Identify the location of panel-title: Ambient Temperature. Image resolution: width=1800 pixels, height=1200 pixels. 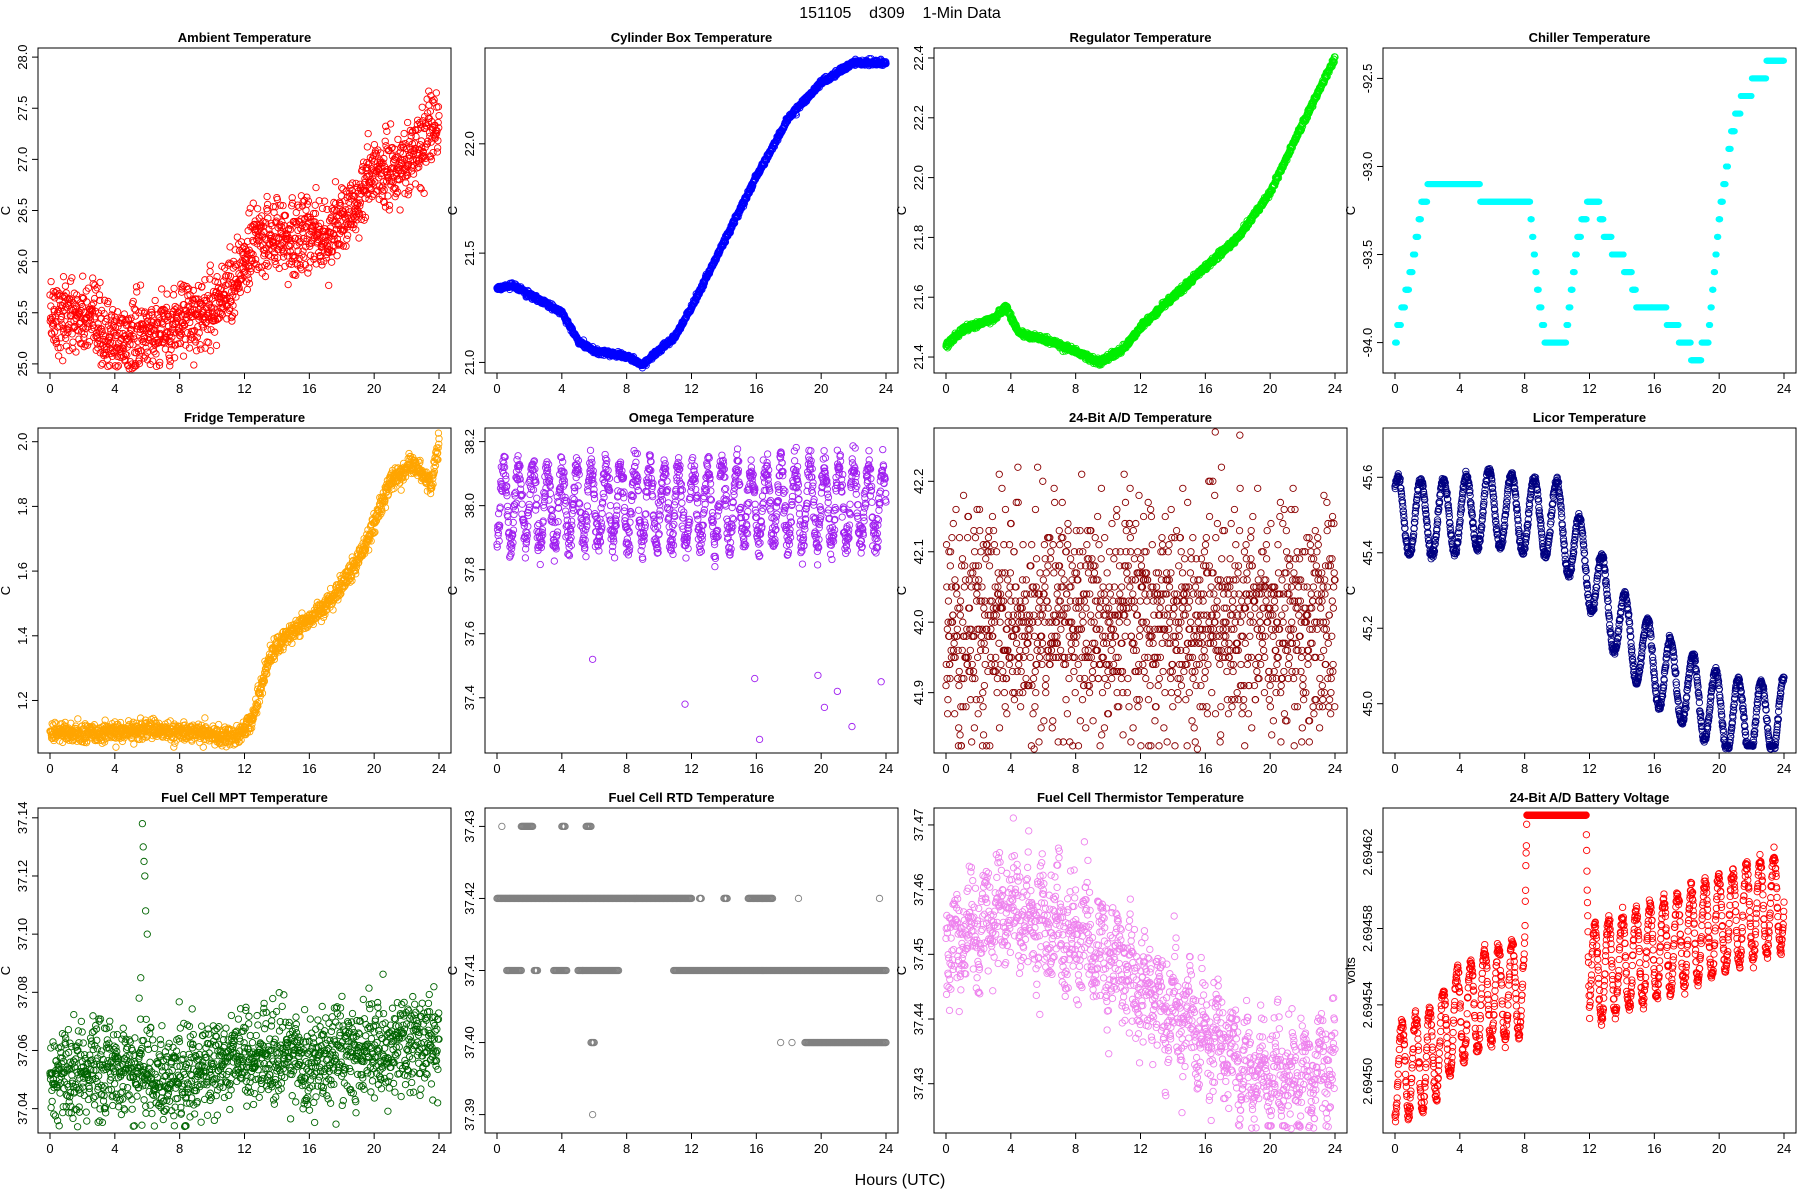
(244, 37).